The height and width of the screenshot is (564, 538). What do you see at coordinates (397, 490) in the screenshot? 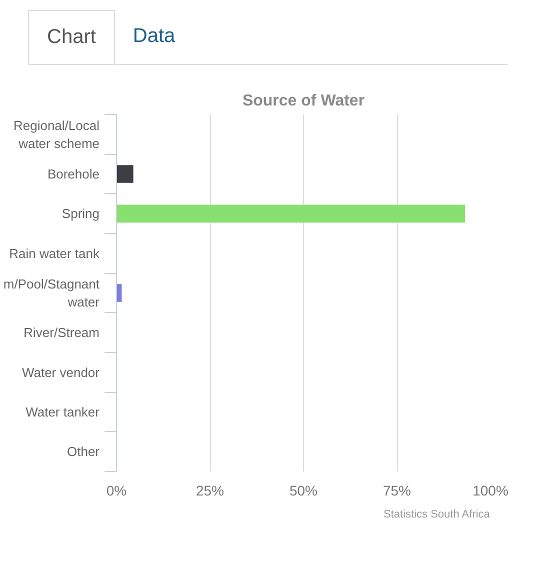
I see `x-tick-label: 75%` at bounding box center [397, 490].